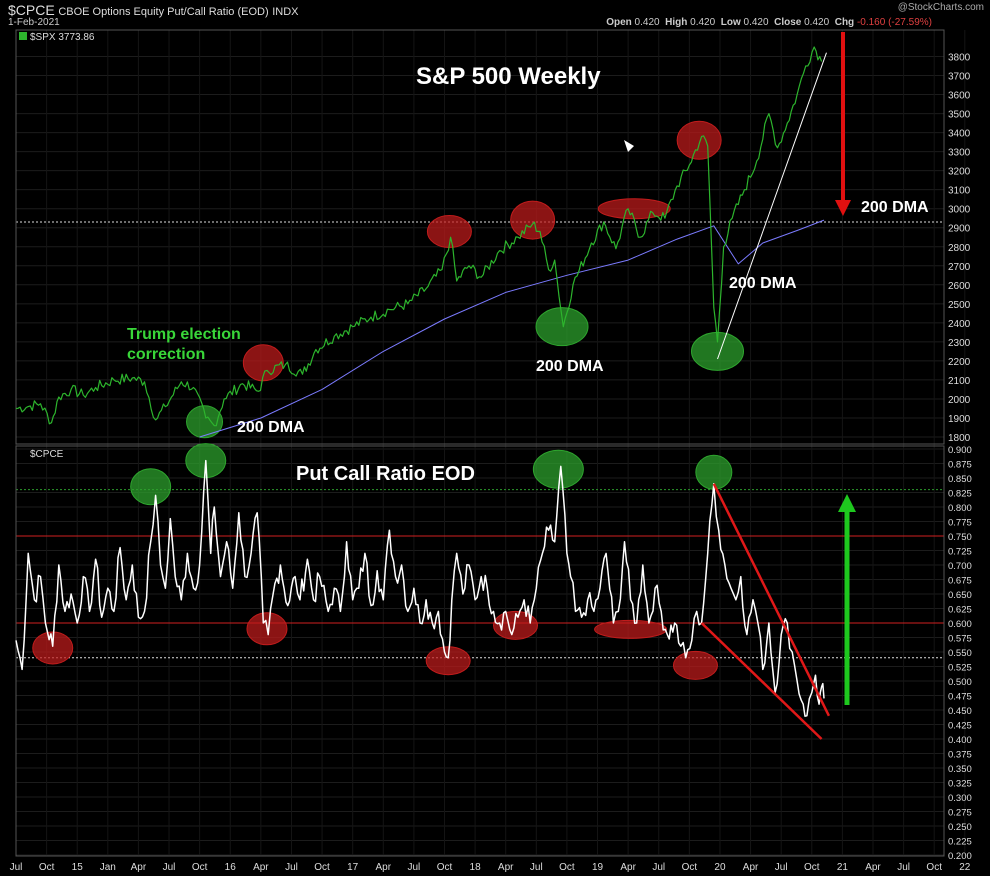  I want to click on y-tick-bottom: 0.400, so click(960, 740).